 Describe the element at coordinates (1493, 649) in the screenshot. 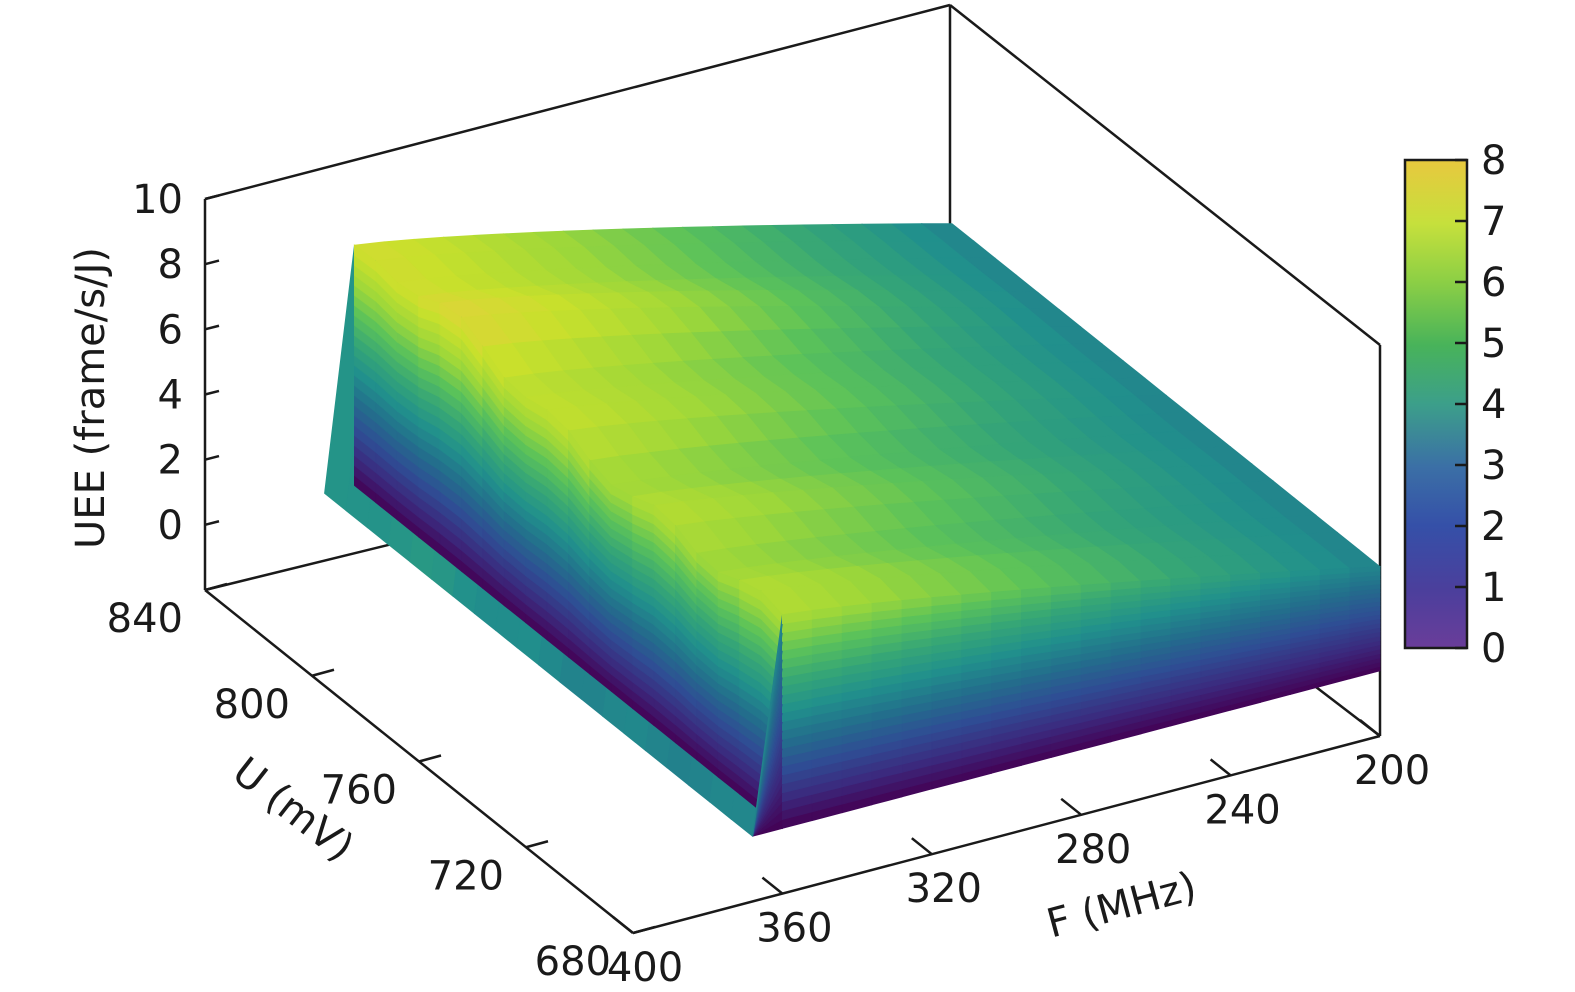

I see `colorbar-tick-label: 0` at that location.